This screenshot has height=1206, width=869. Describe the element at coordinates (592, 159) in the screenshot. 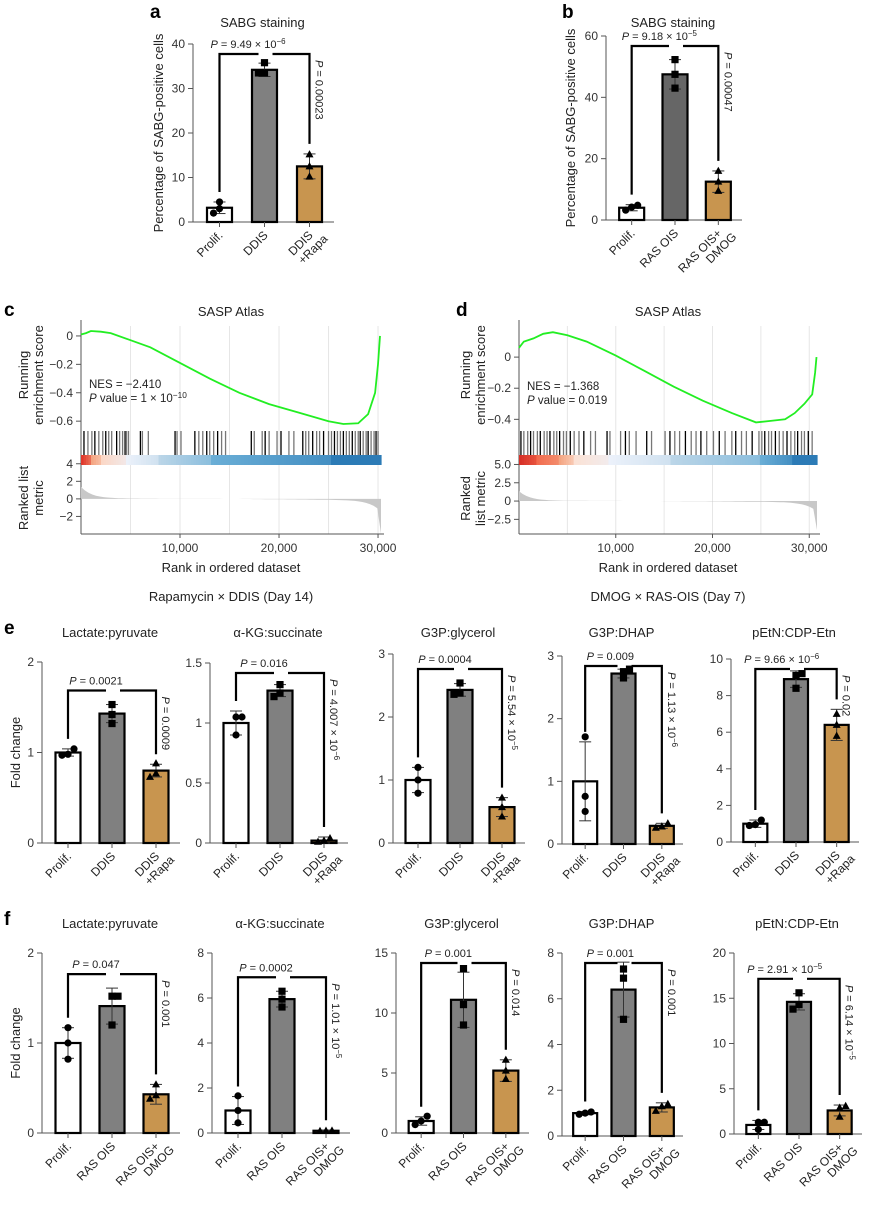

I see `y-tick-label: 20` at that location.